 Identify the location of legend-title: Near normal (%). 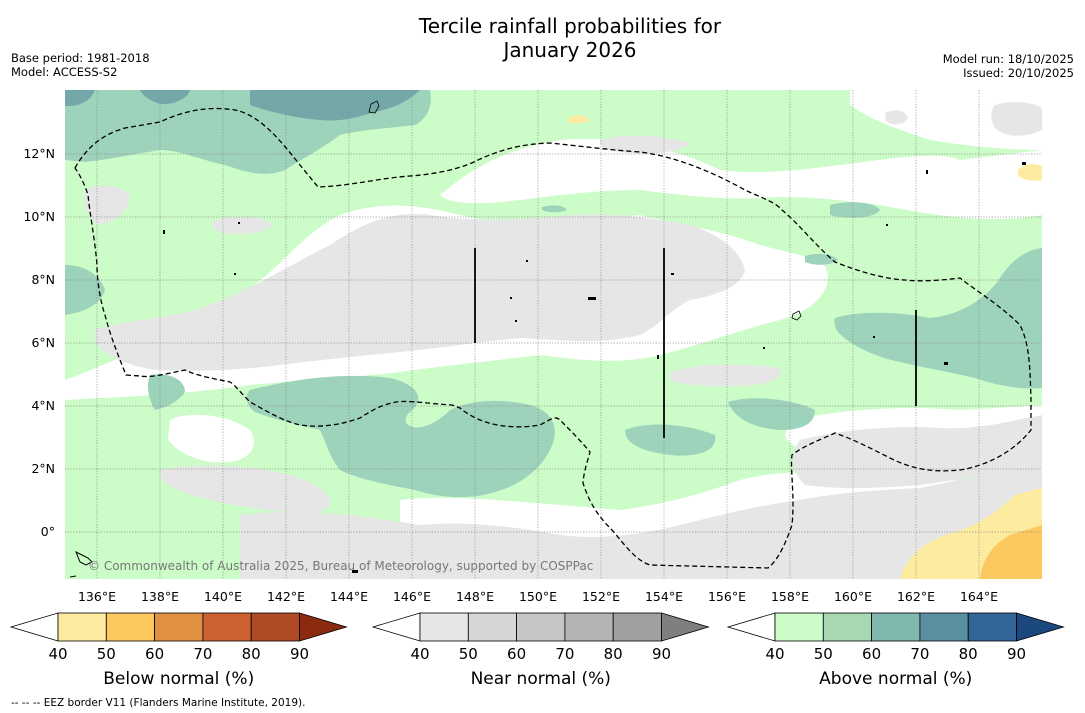
(541, 679).